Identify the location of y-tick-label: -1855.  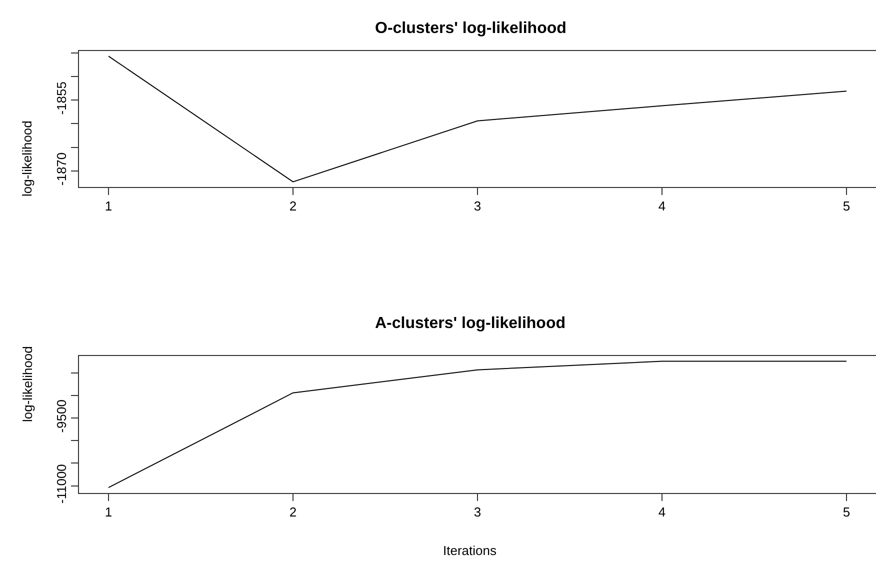
(61, 98).